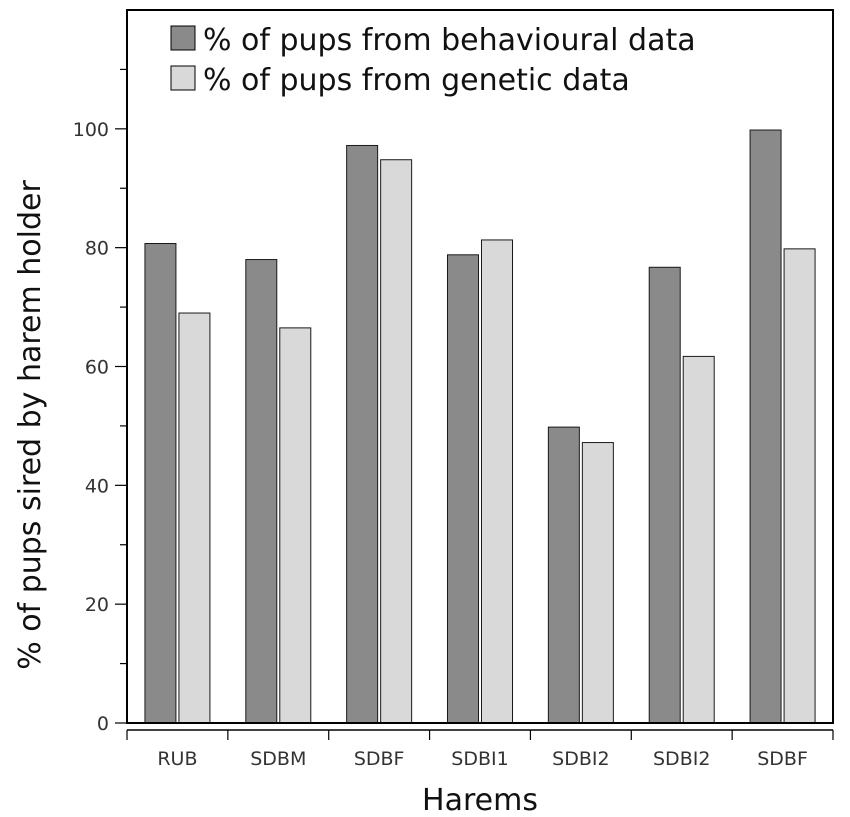 This screenshot has width=850, height=817. I want to click on y-axis-title: % of pups sired by harem holder, so click(30, 425).